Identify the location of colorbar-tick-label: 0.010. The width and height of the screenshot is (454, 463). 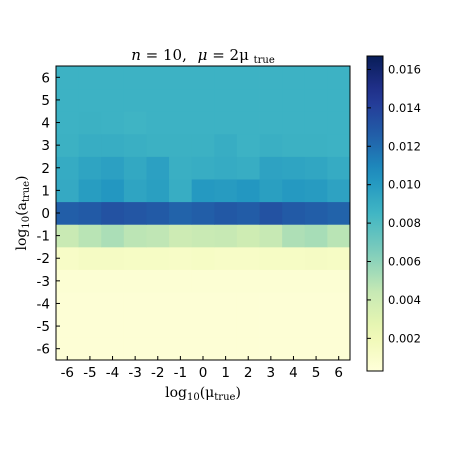
(404, 185).